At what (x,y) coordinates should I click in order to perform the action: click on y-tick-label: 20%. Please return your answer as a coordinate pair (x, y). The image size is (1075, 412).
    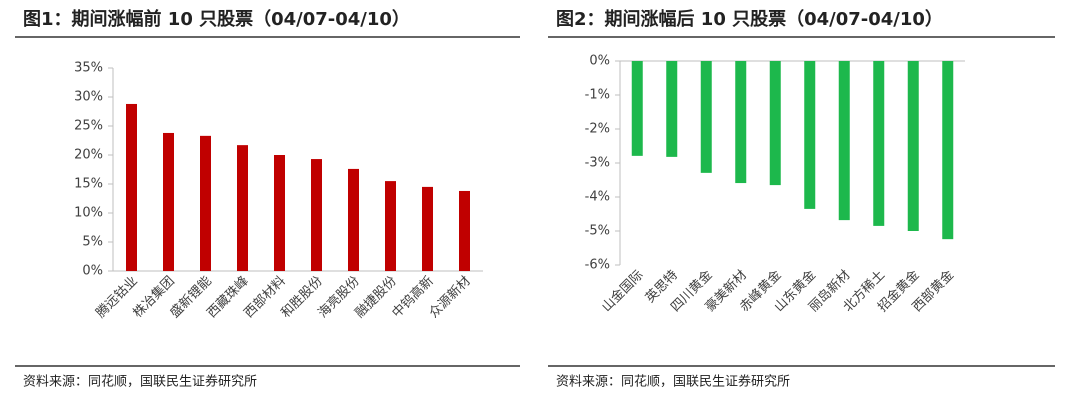
    Looking at the image, I should click on (88, 155).